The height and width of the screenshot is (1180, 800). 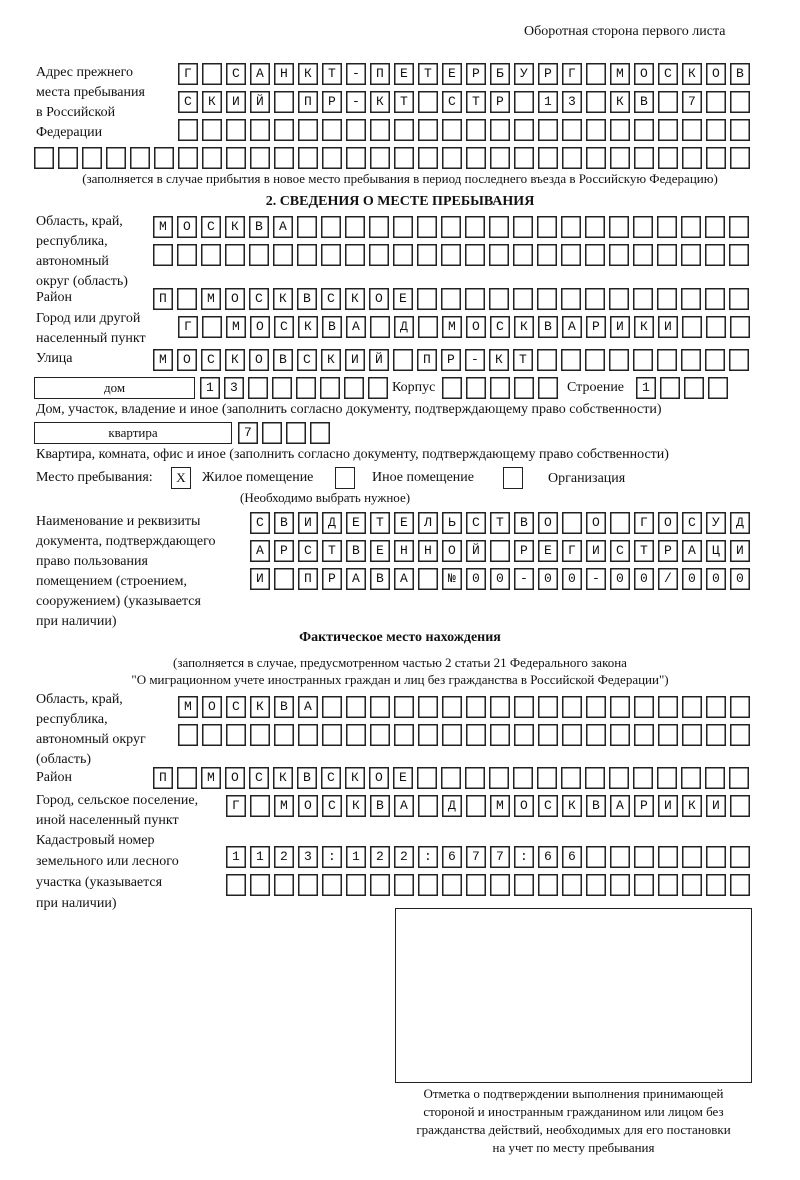 What do you see at coordinates (284, 433) in the screenshot?
I see `flat-row: 7` at bounding box center [284, 433].